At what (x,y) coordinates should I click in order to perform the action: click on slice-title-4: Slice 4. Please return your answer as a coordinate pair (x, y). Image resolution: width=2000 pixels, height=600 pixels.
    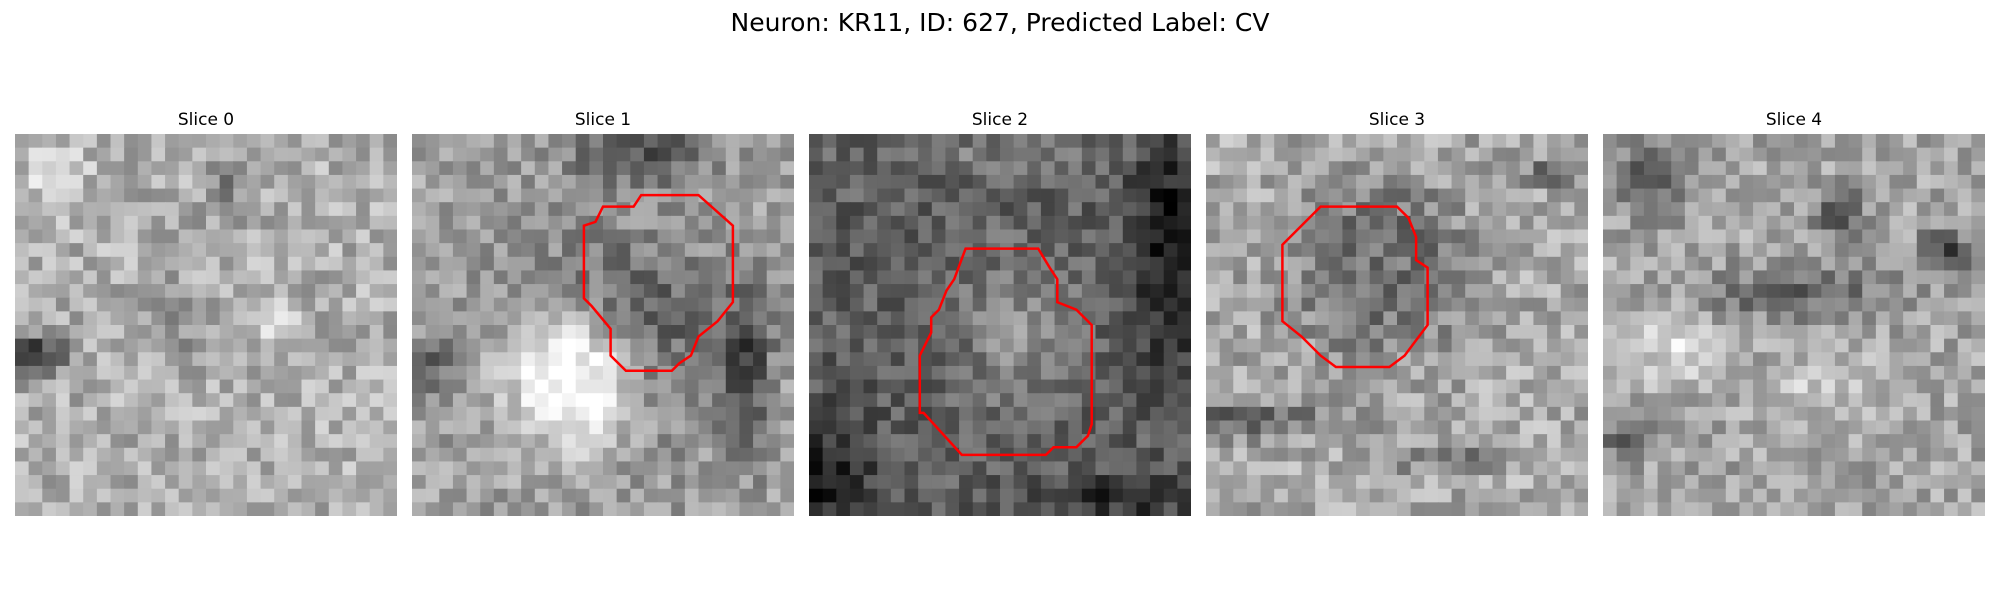
    Looking at the image, I should click on (1794, 120).